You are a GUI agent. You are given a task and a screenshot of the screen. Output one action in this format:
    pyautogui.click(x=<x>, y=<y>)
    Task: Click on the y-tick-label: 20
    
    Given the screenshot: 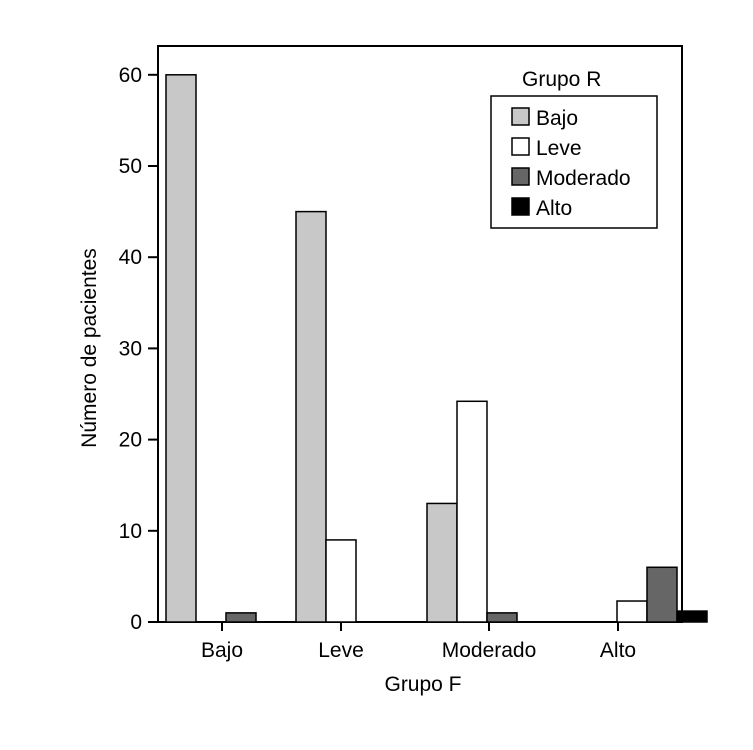 What is the action you would take?
    pyautogui.click(x=130, y=440)
    